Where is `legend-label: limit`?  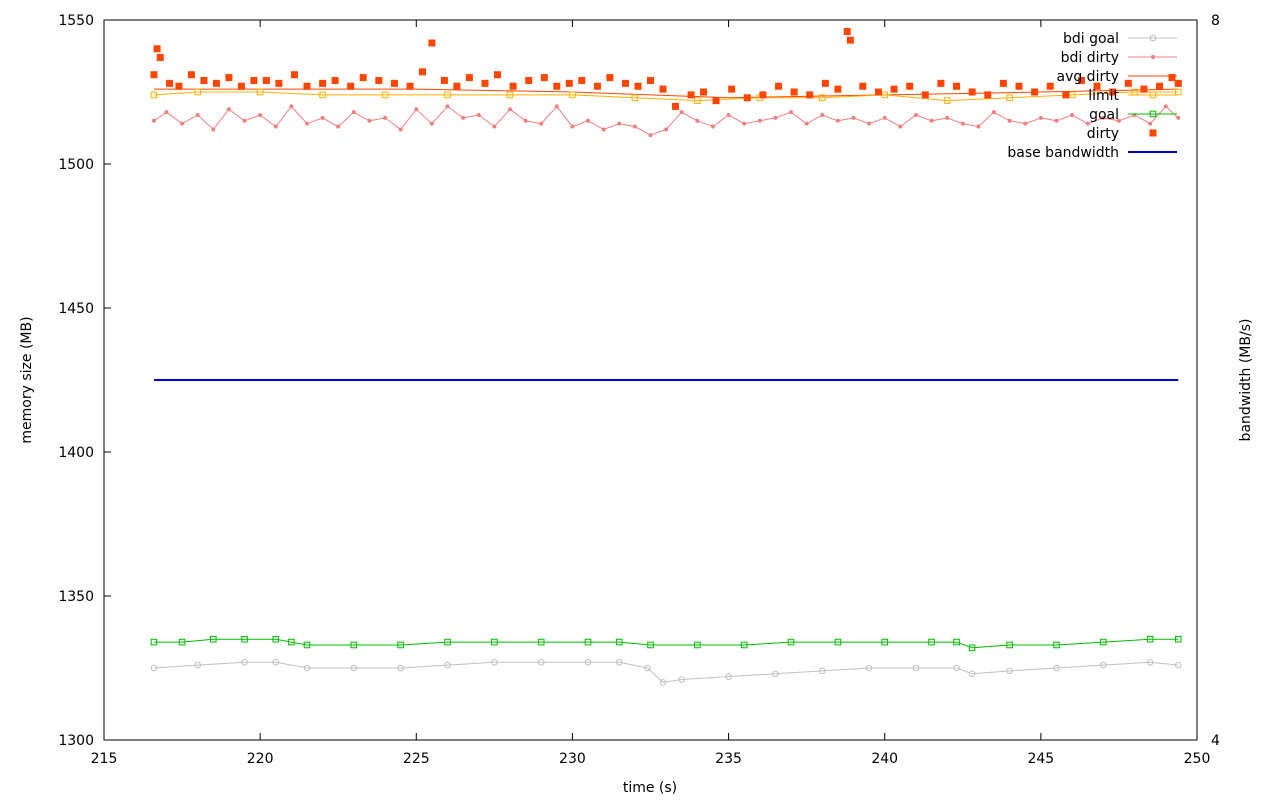 legend-label: limit is located at coordinates (1103, 96).